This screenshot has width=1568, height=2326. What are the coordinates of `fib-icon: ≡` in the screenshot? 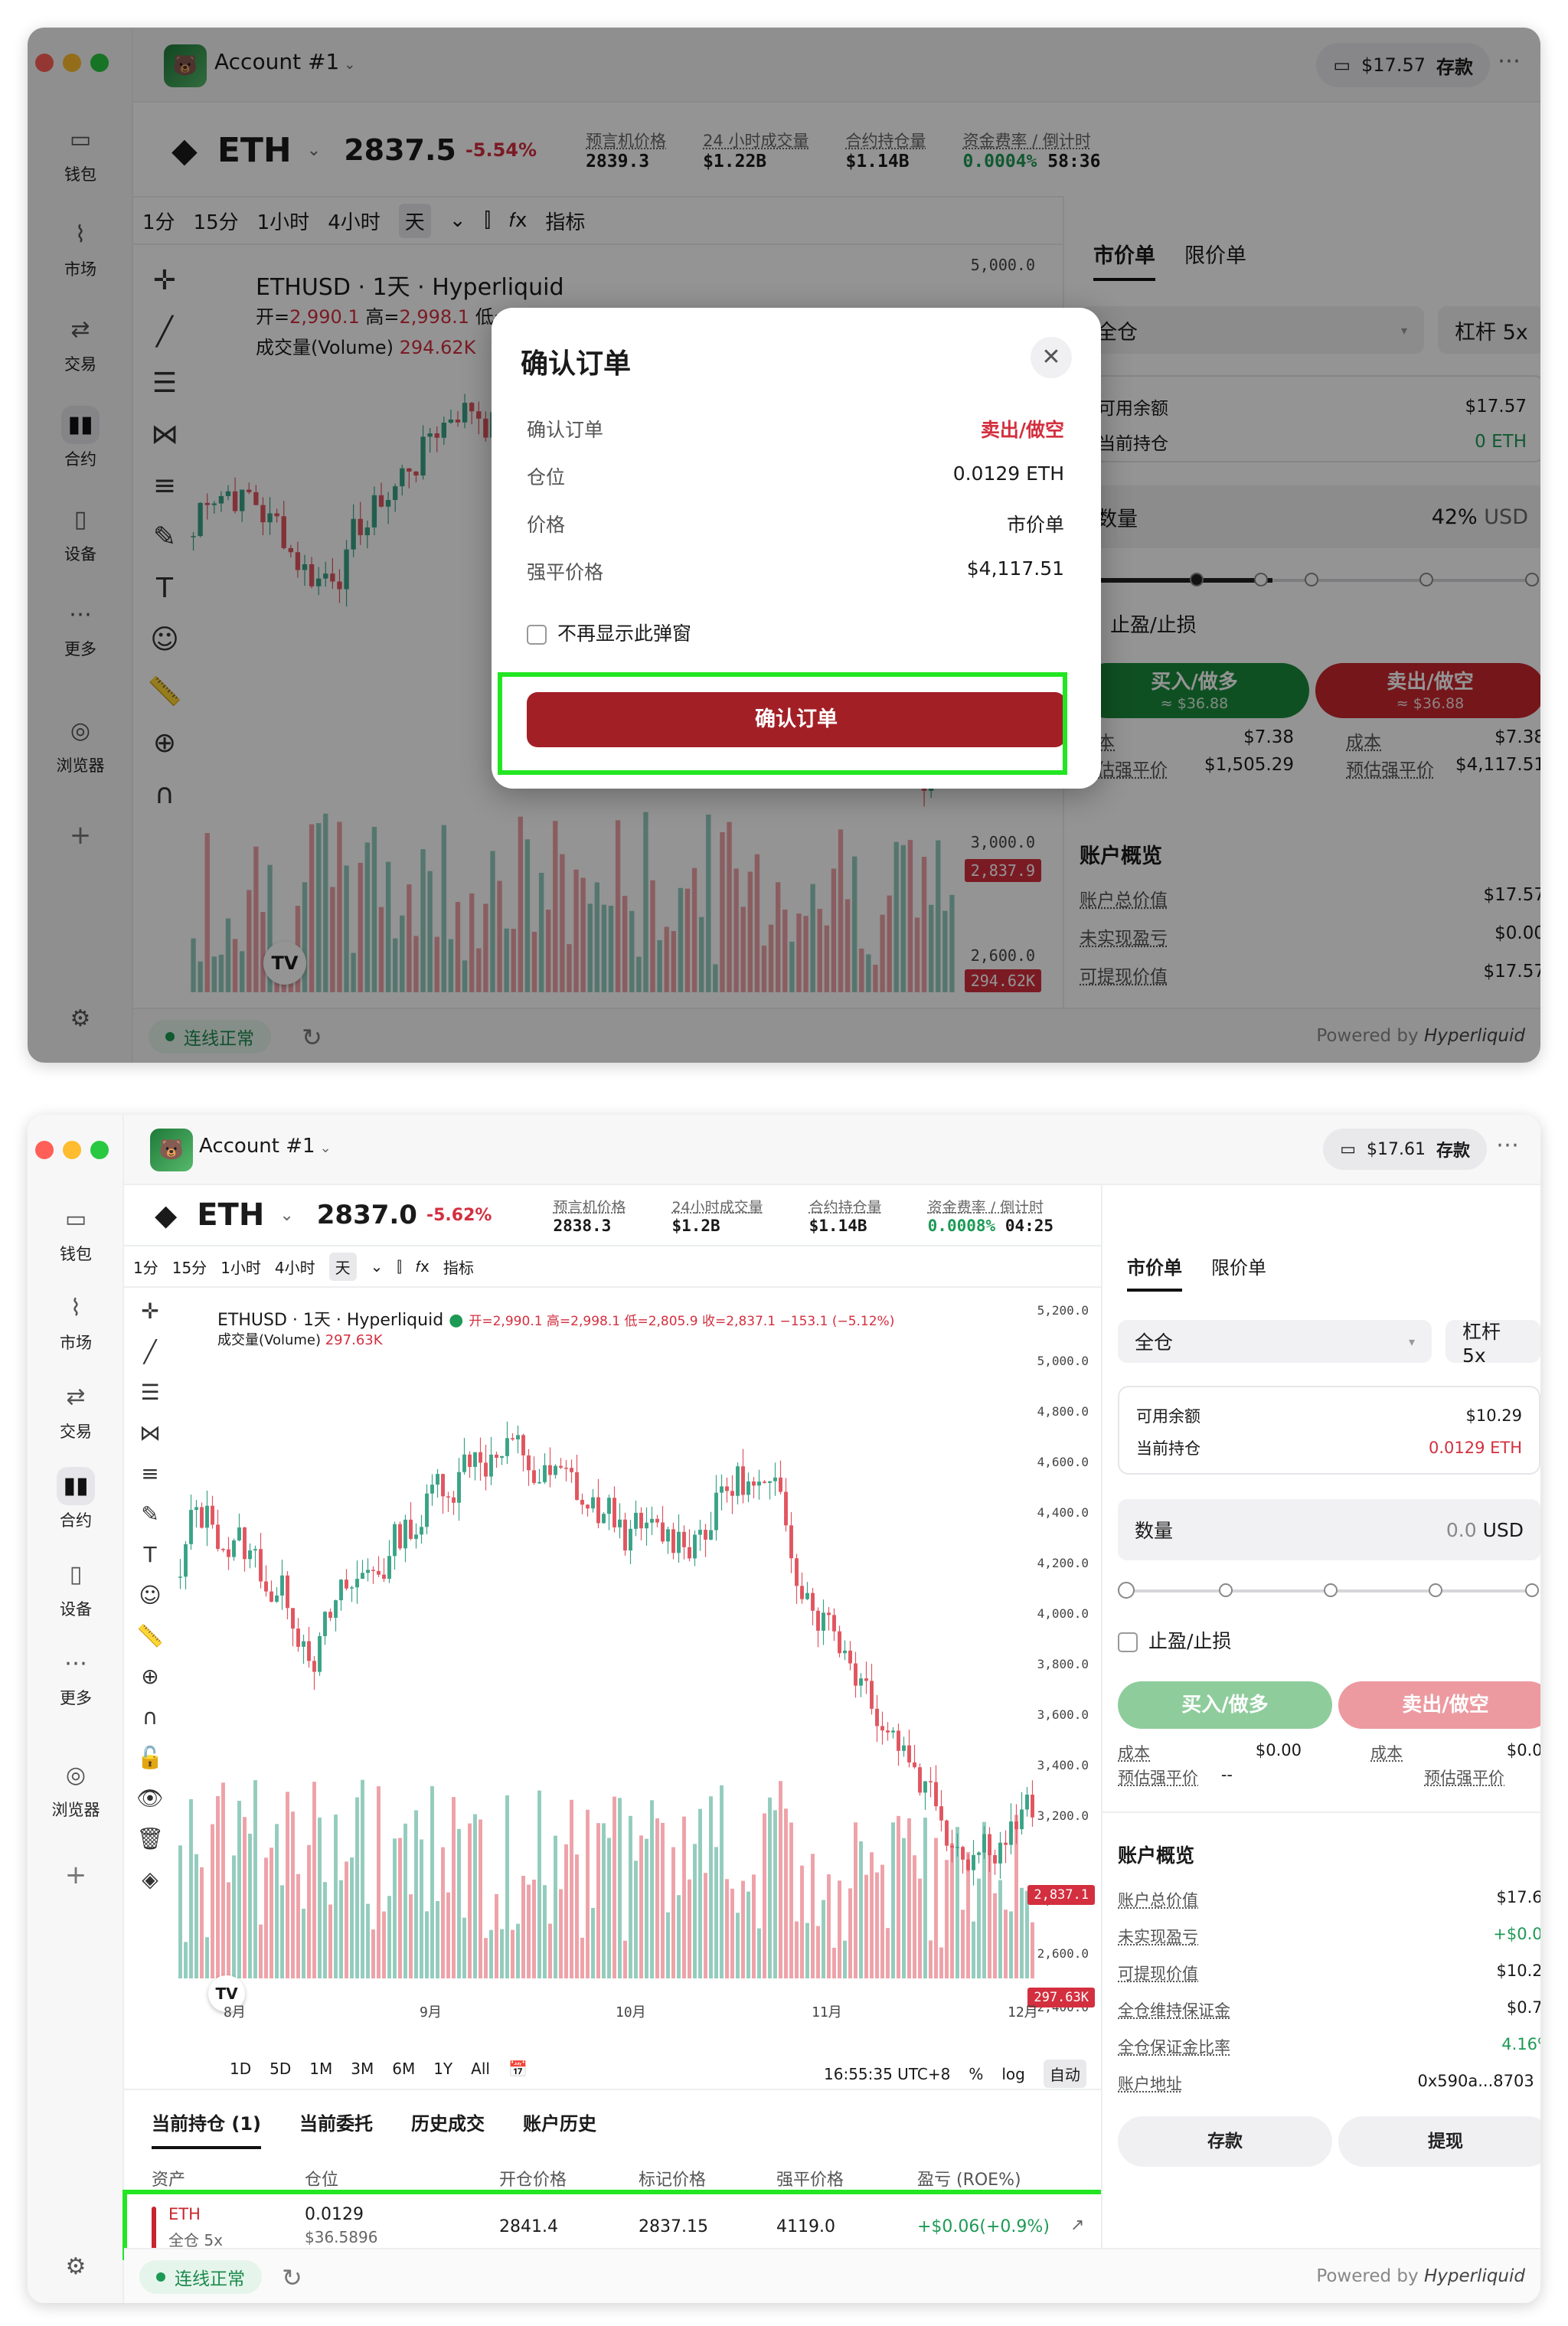 It's located at (150, 1473).